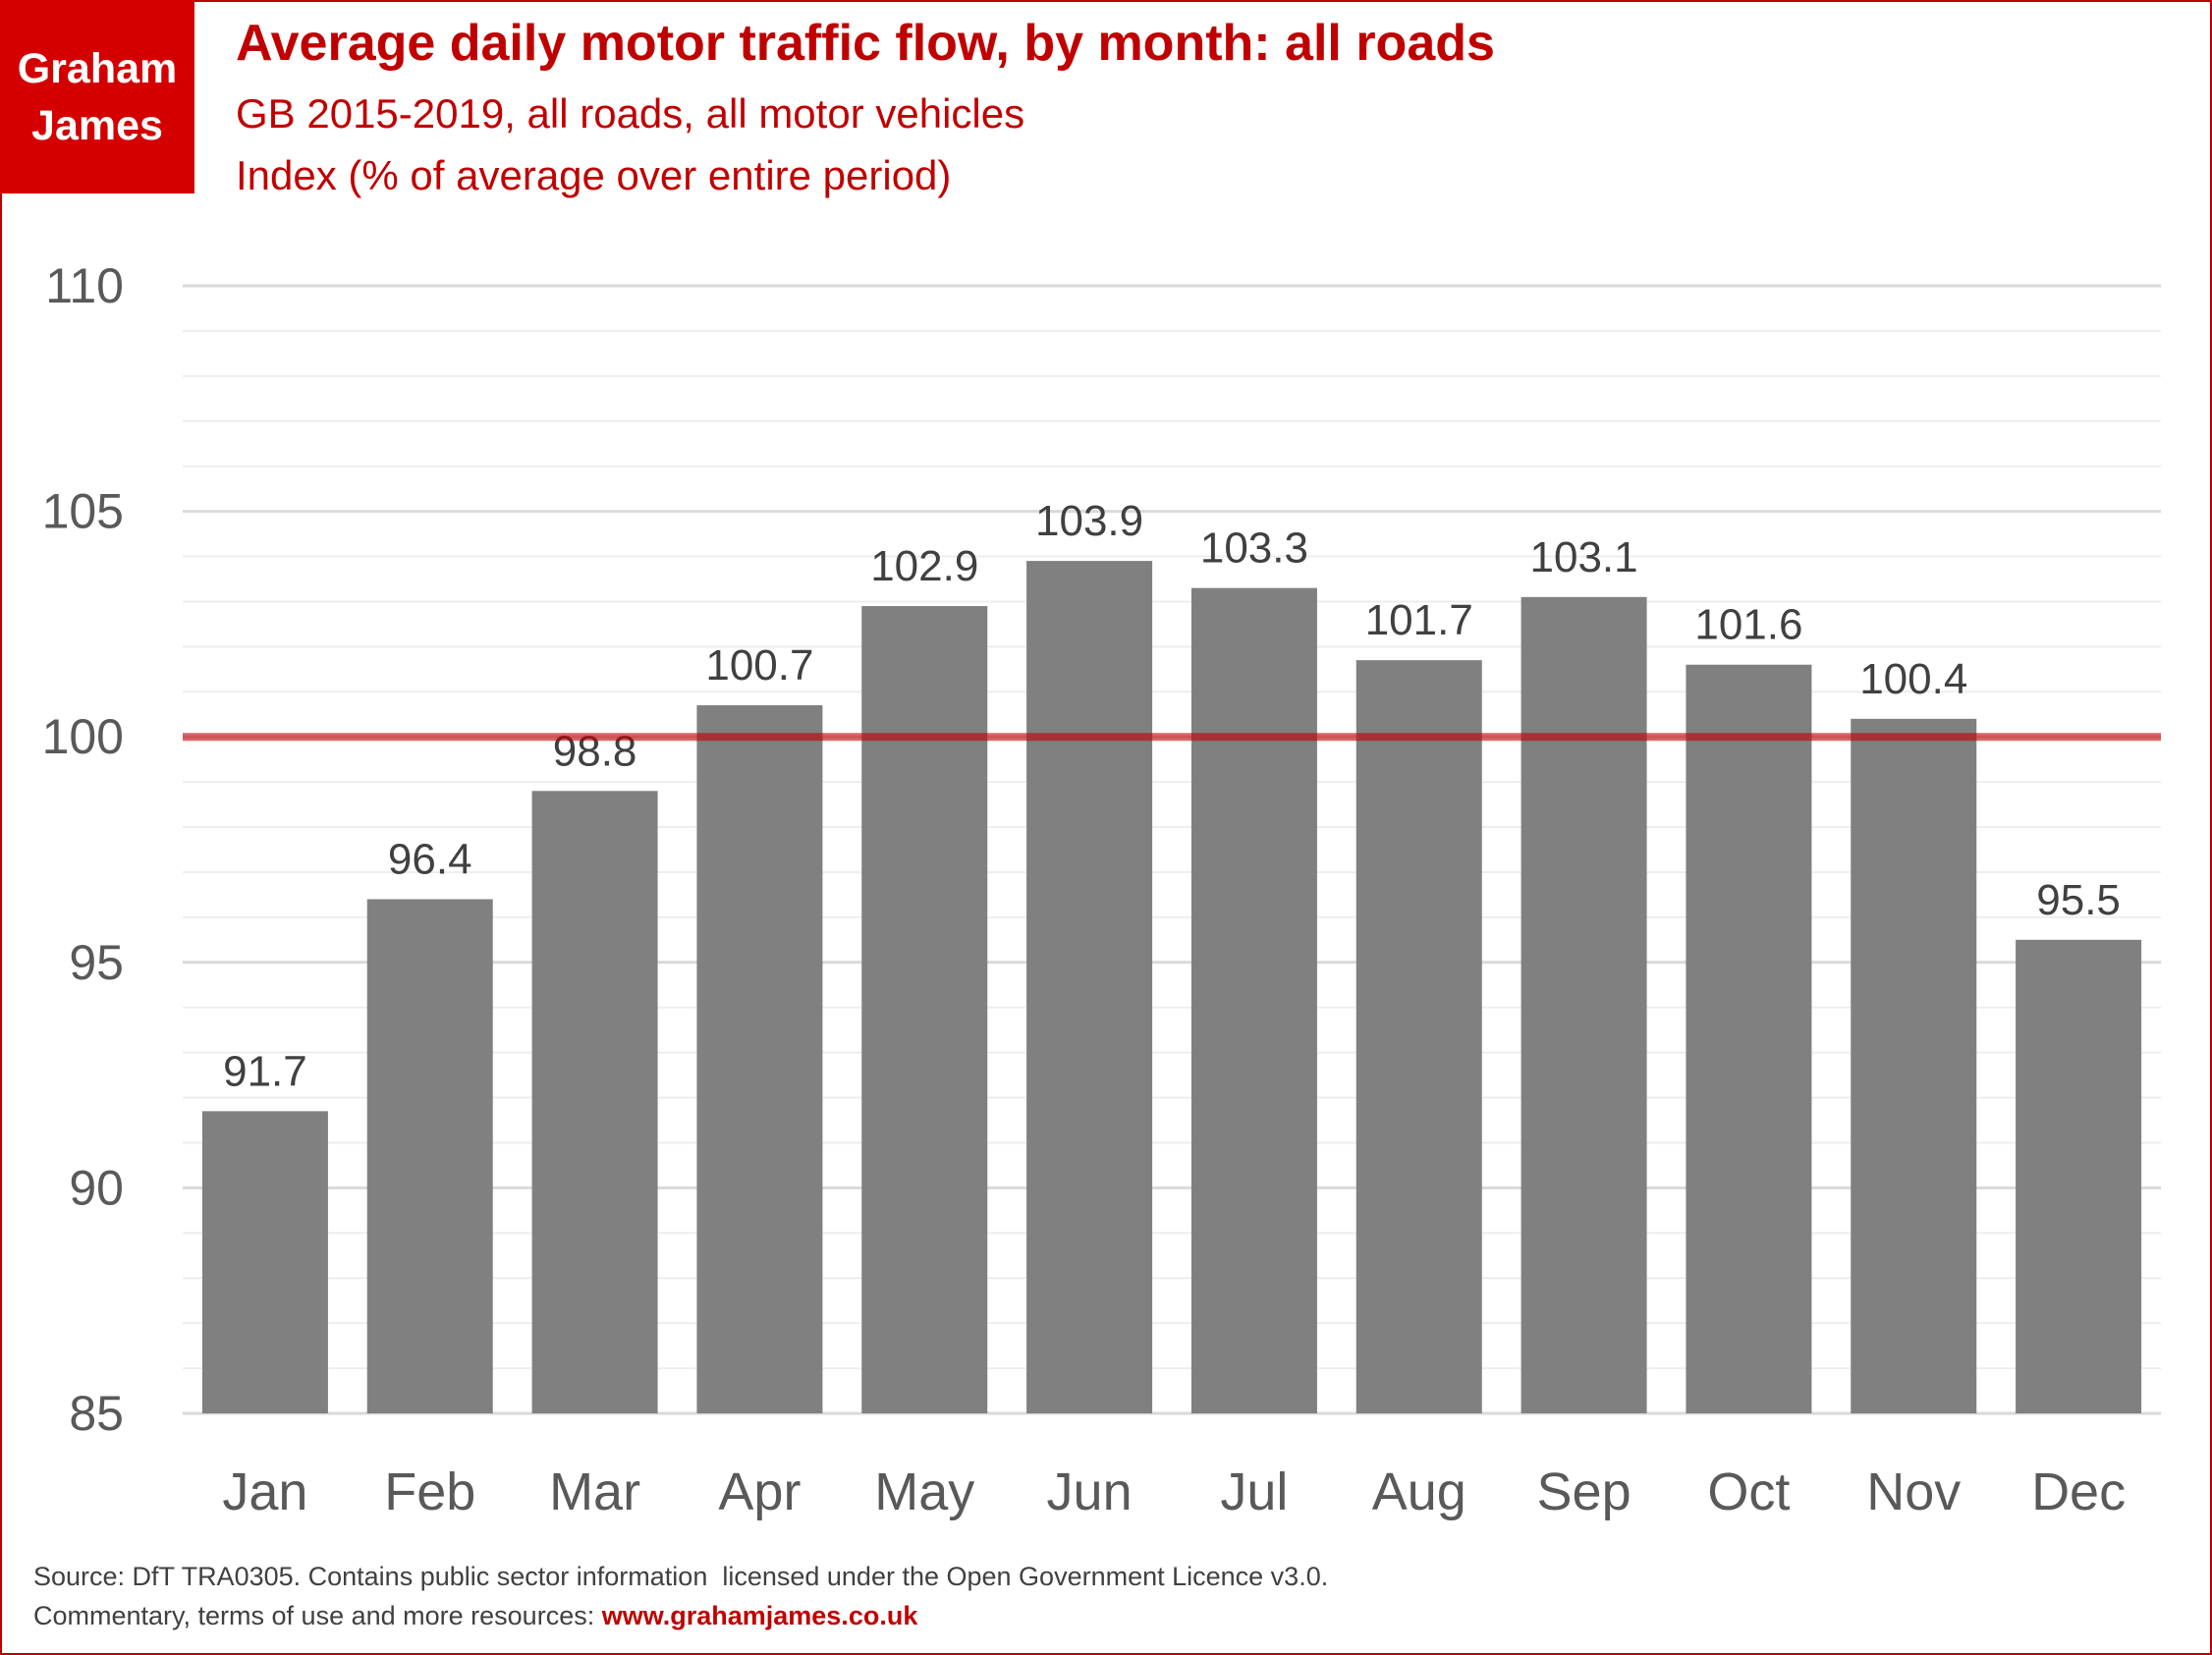  Describe the element at coordinates (96, 1414) in the screenshot. I see `y-tick-label: 85` at that location.